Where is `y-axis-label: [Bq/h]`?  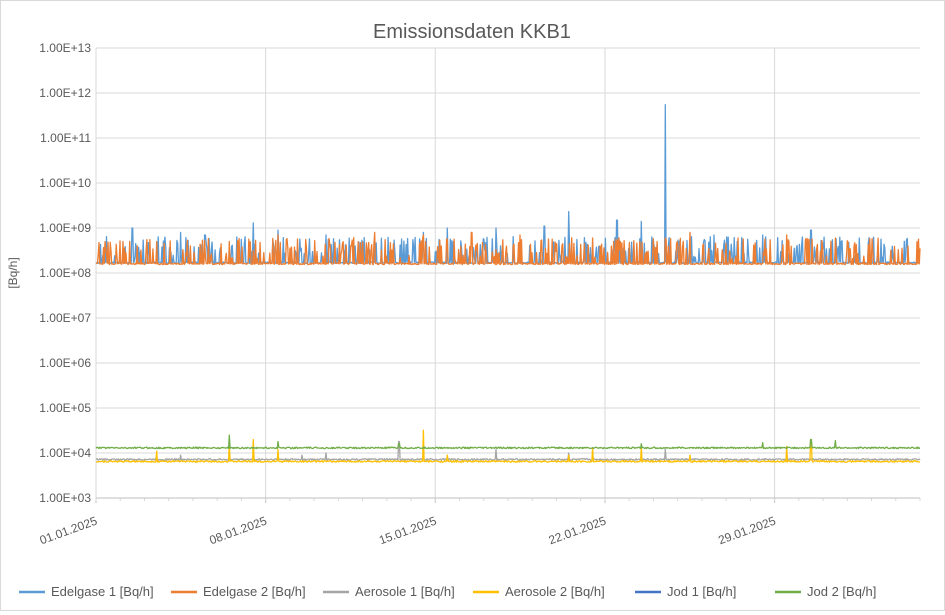
y-axis-label: [Bq/h] is located at coordinates (13, 272).